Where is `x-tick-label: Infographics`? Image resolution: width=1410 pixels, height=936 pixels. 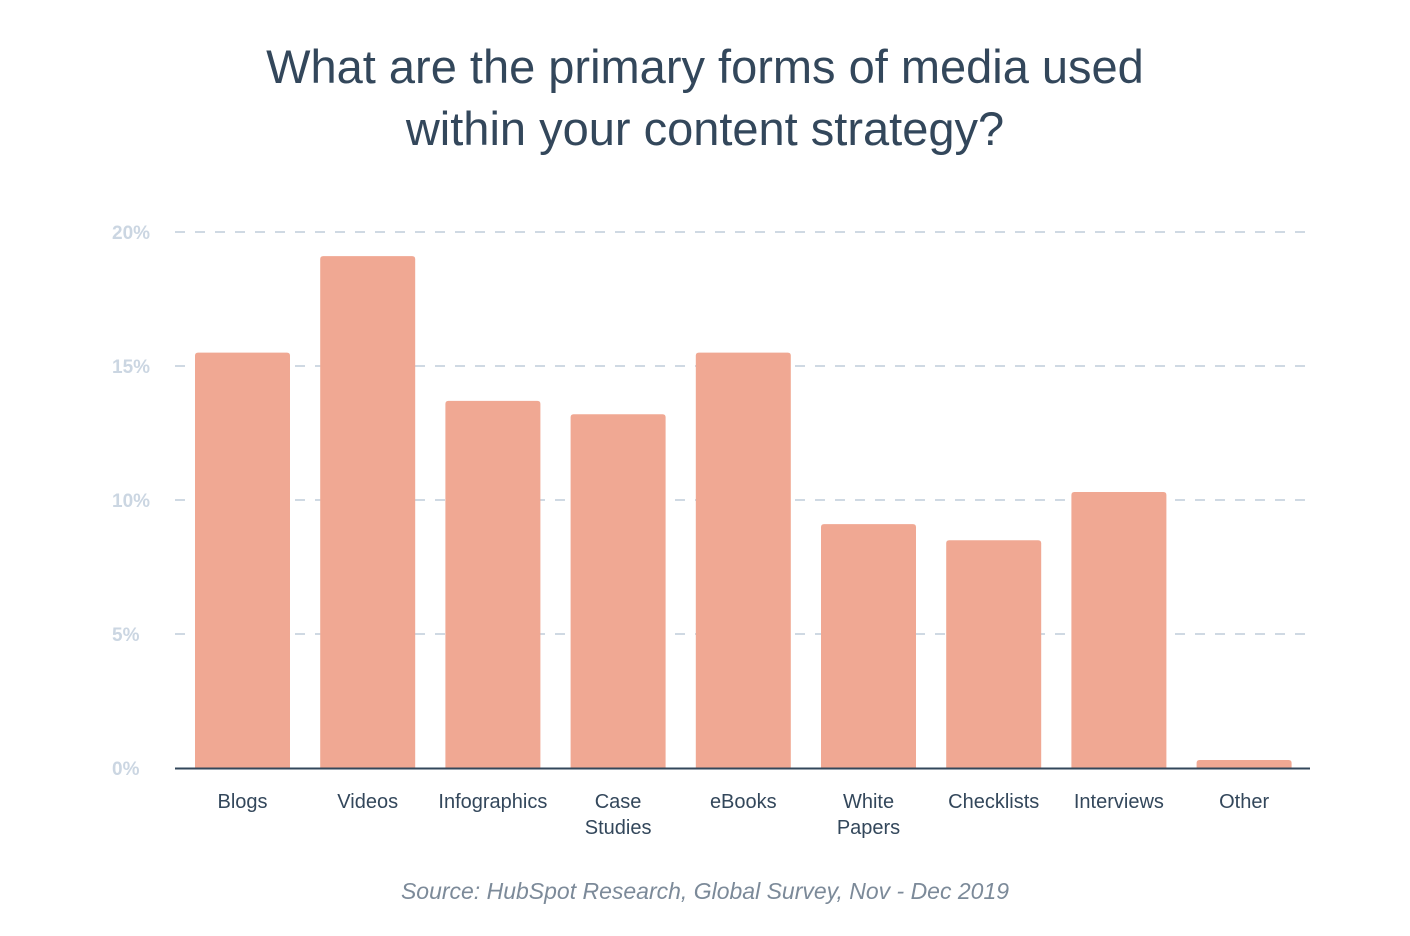
x-tick-label: Infographics is located at coordinates (492, 802).